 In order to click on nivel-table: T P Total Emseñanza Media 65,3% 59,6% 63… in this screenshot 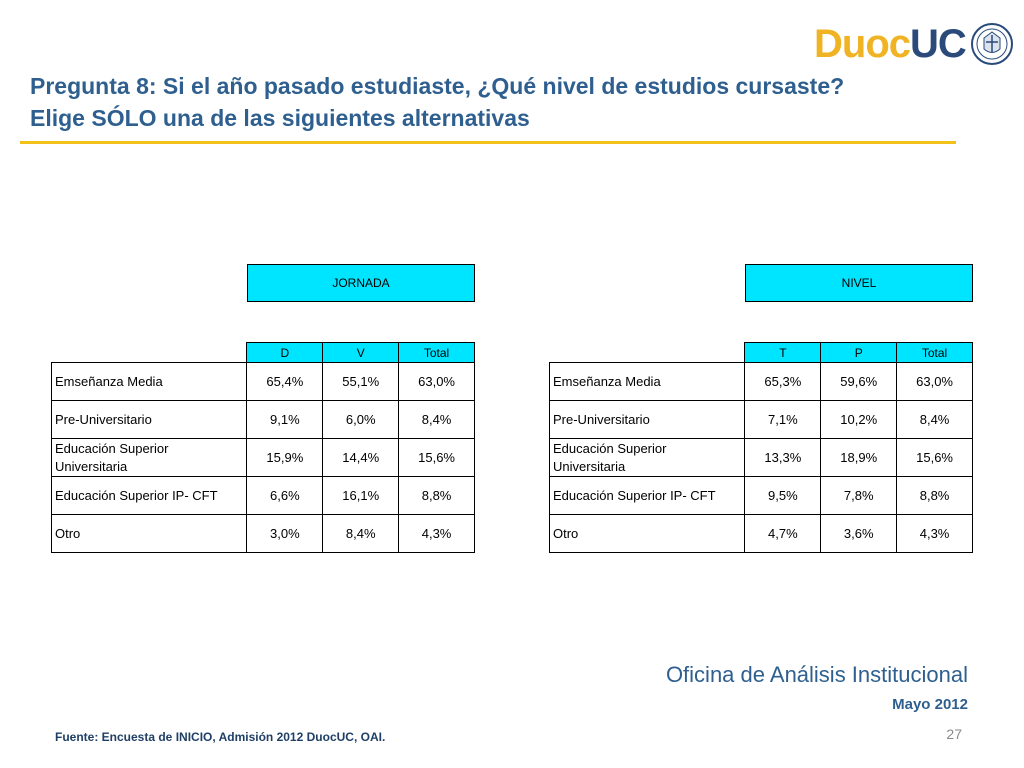, I will do `click(760, 447)`.